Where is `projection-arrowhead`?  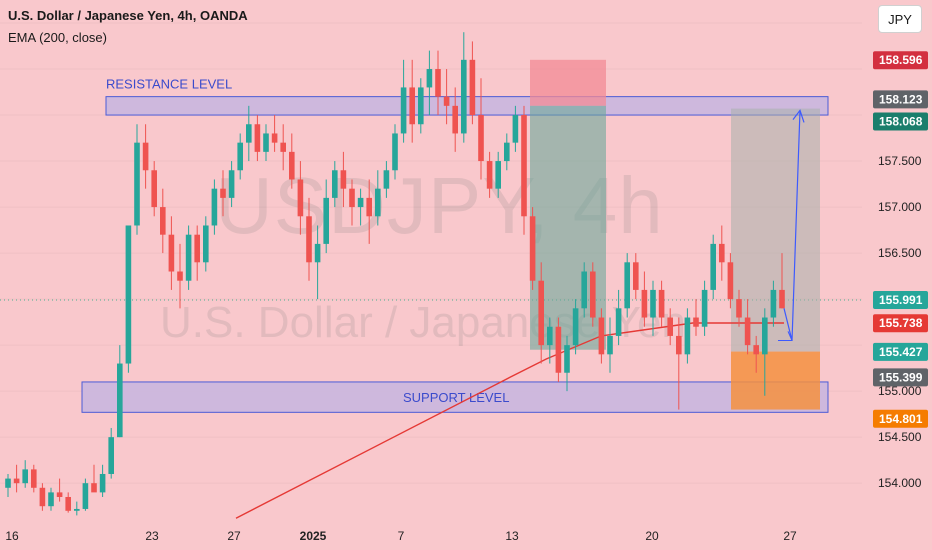
projection-arrowhead is located at coordinates (798, 116).